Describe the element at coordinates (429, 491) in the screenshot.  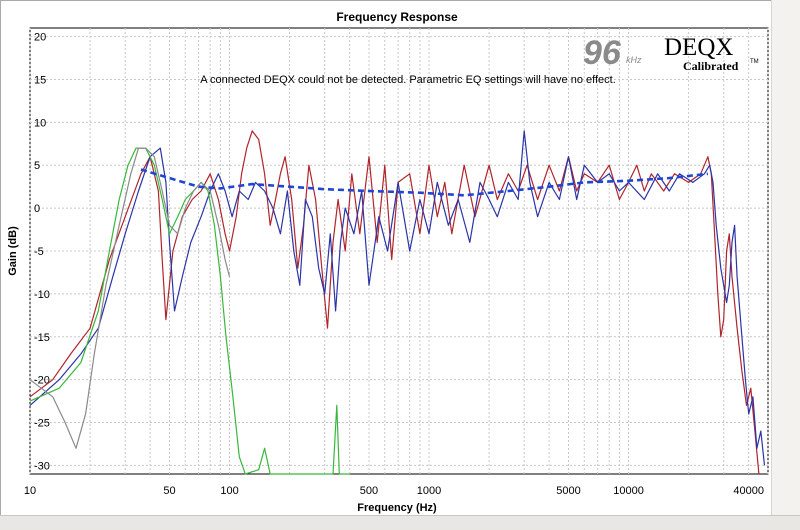
I see `x-tick-label: 1000` at that location.